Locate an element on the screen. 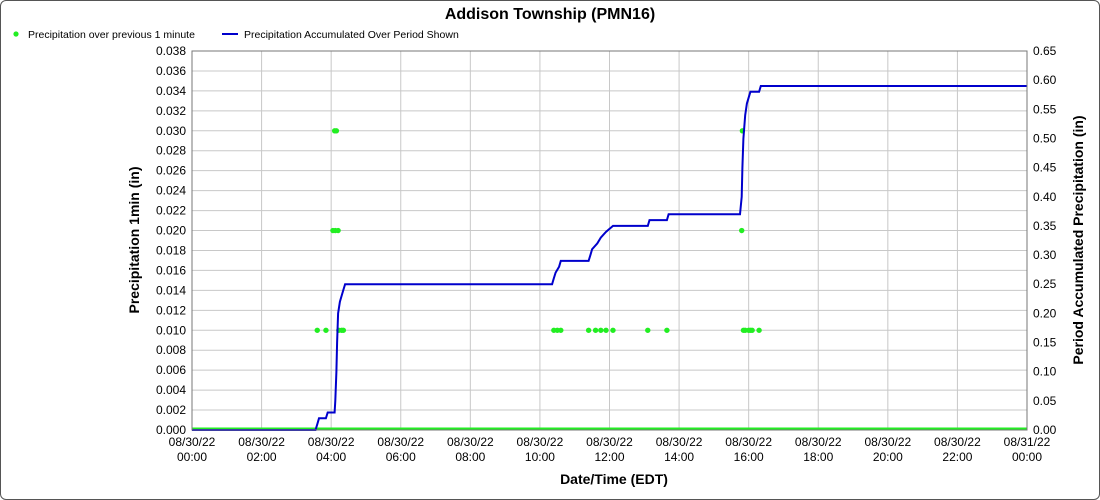 The image size is (1100, 500). x-tick-time: 08:00 is located at coordinates (470, 457).